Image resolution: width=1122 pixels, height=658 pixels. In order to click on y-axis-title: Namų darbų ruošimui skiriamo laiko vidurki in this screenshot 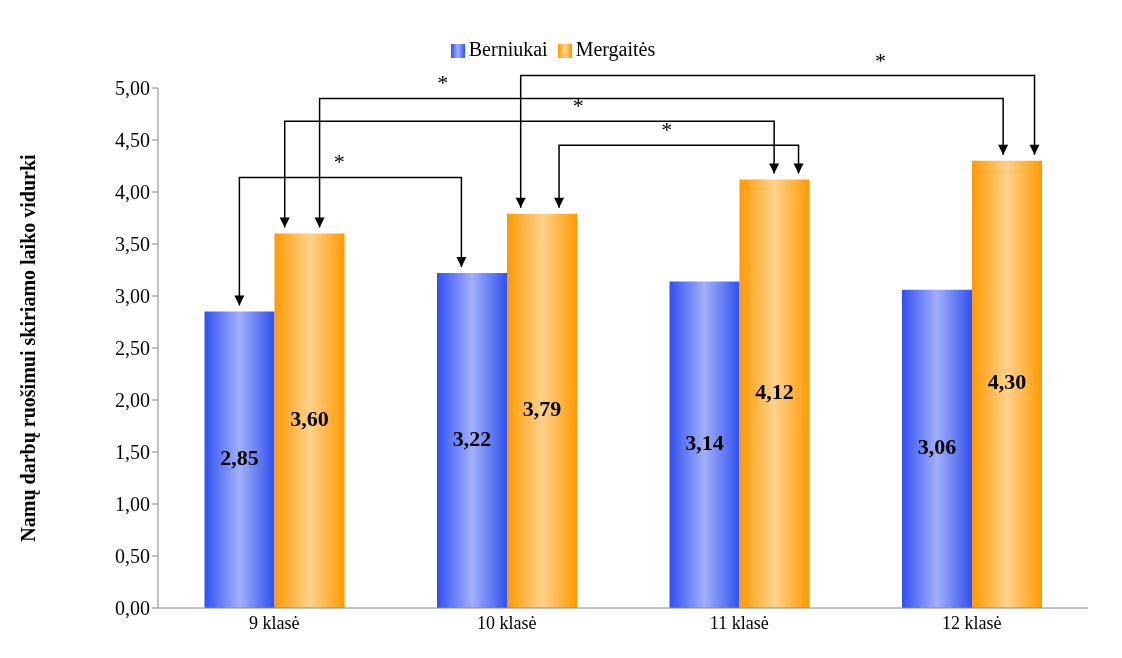, I will do `click(29, 347)`.